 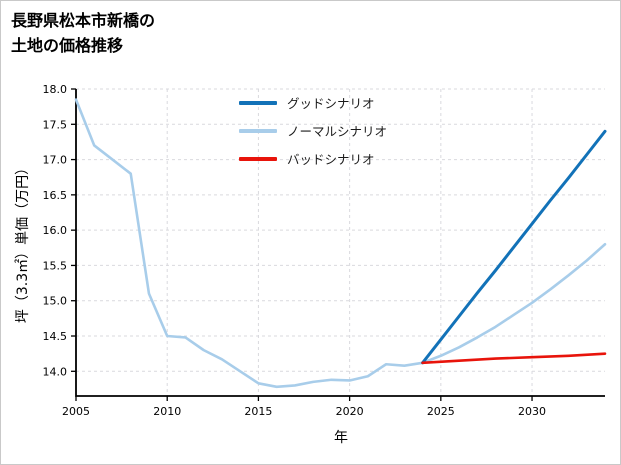 What do you see at coordinates (55, 301) in the screenshot?
I see `y-tick-label: 15.0` at bounding box center [55, 301].